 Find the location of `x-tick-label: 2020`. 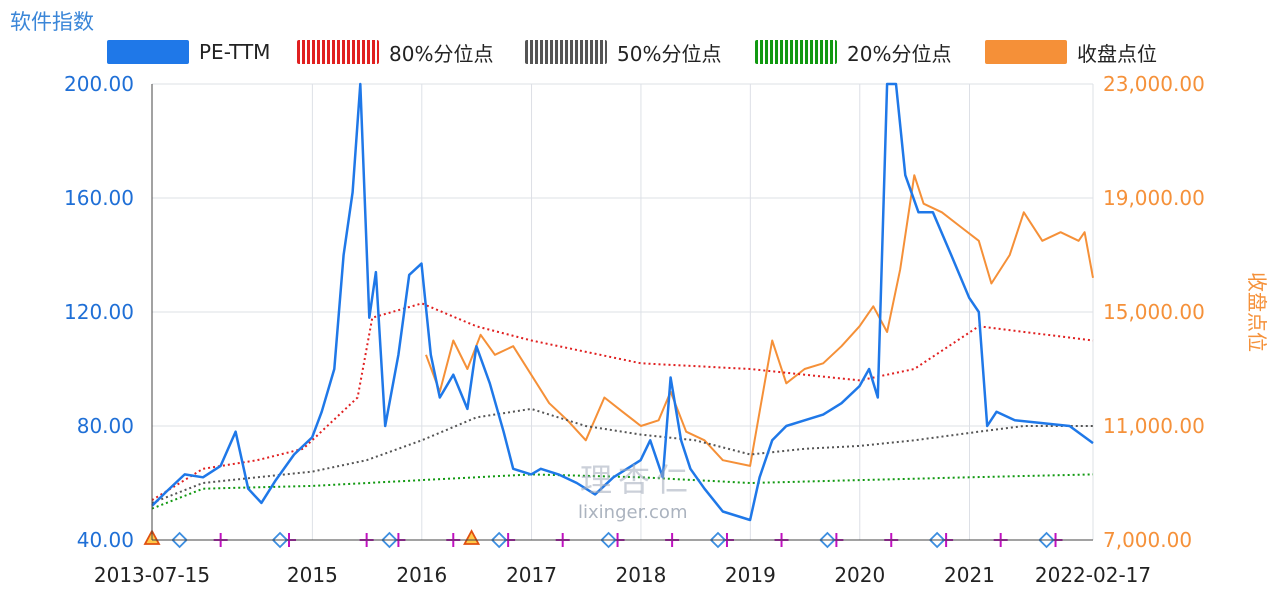

x-tick-label: 2020 is located at coordinates (859, 575).